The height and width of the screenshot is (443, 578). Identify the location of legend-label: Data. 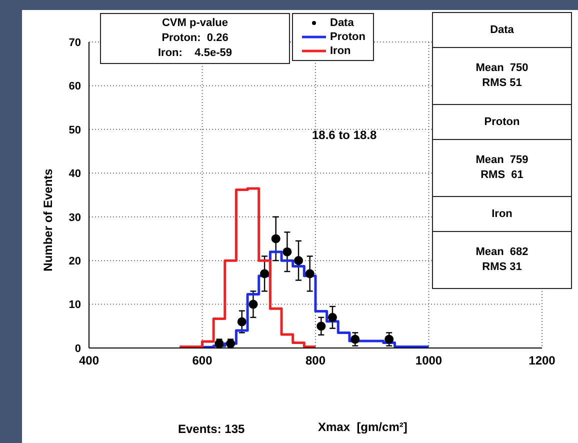
(342, 23).